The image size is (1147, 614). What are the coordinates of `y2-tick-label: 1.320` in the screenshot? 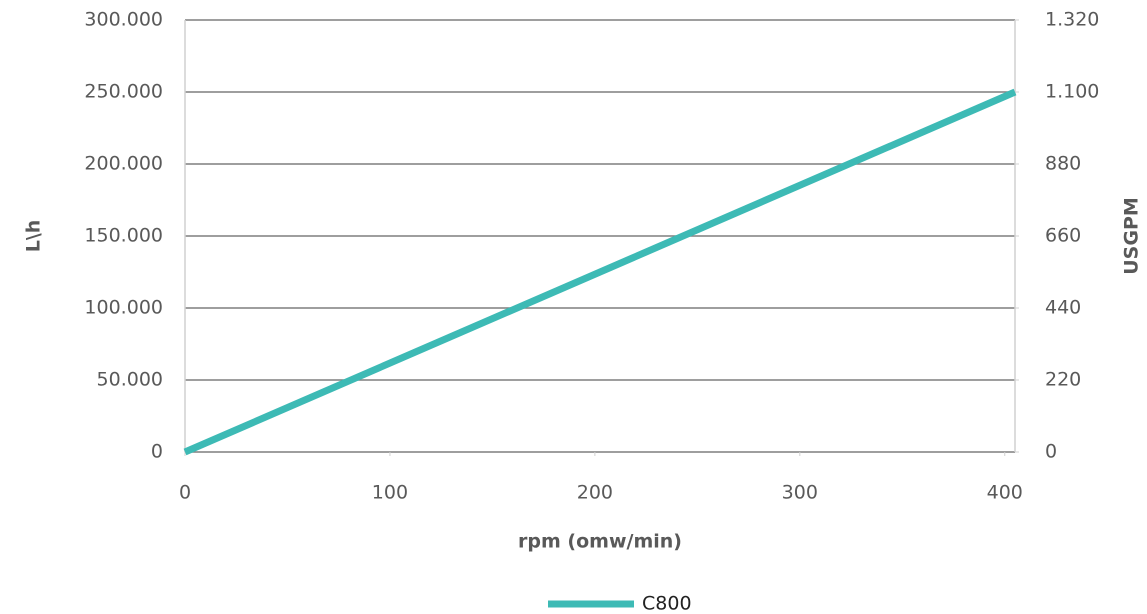 It's located at (1072, 20).